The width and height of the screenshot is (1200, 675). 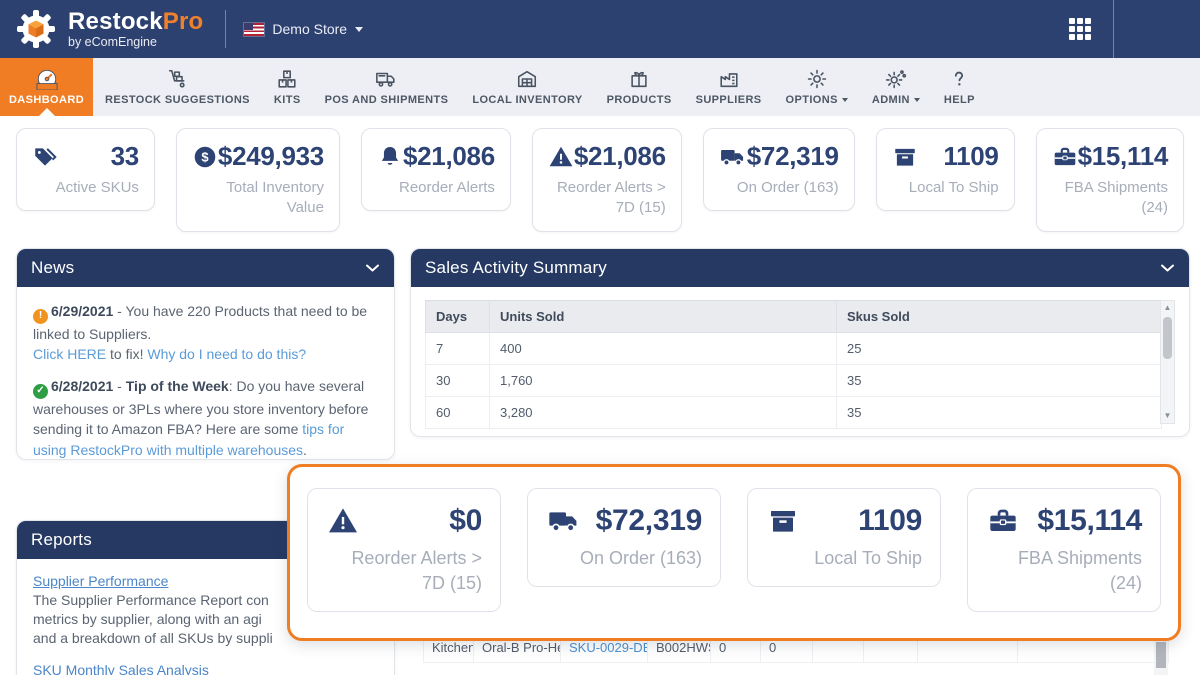 What do you see at coordinates (516, 267) in the screenshot?
I see `sales-panel-title: Sales Activity Summary` at bounding box center [516, 267].